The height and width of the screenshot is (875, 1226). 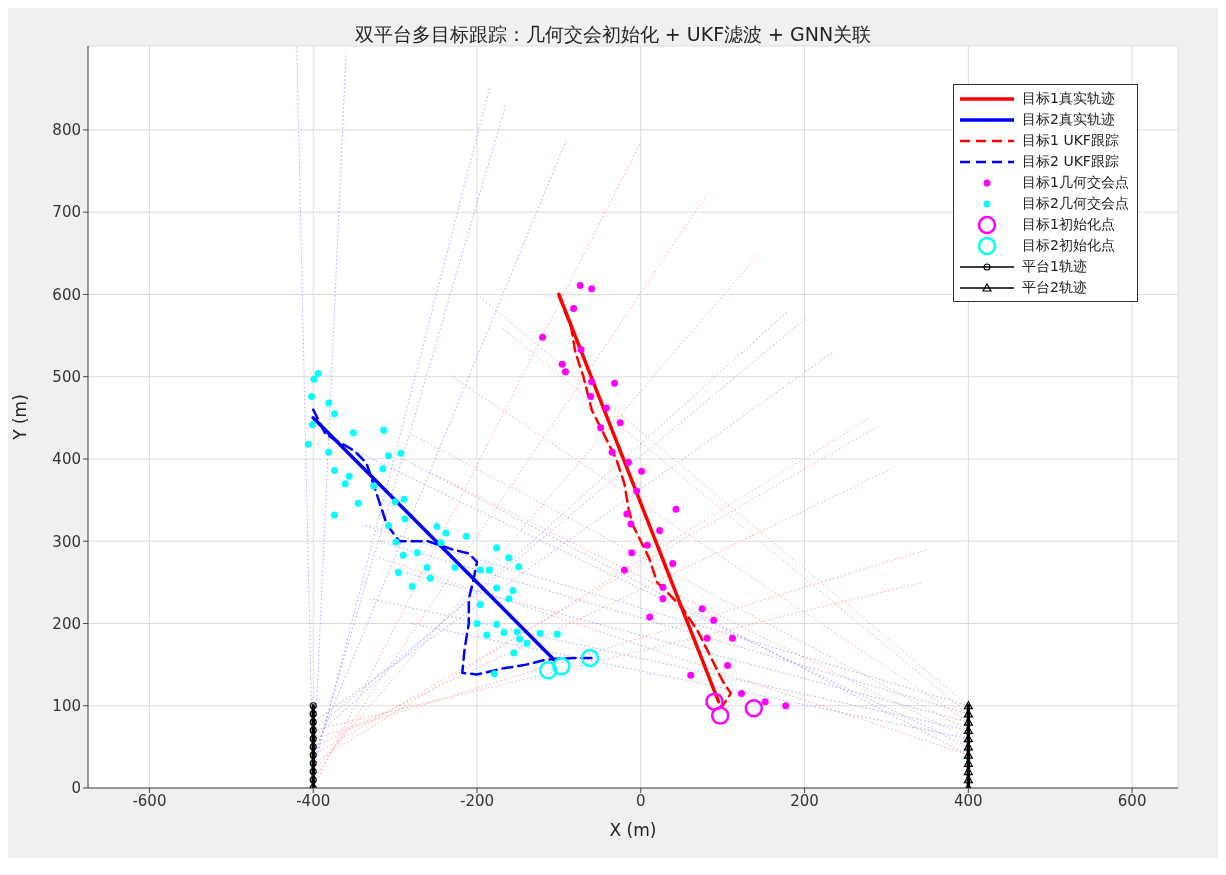 What do you see at coordinates (613, 34) in the screenshot?
I see `chart-title: 双平台多目标跟踪：几何交会初始化 + UKF滤波 + GNN关联` at bounding box center [613, 34].